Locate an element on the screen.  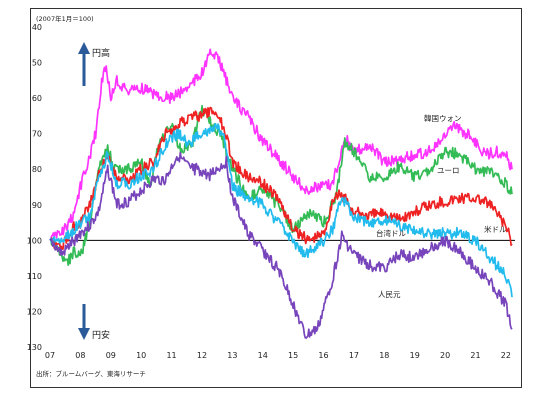
label-usd: 米ドル is located at coordinates (495, 229).